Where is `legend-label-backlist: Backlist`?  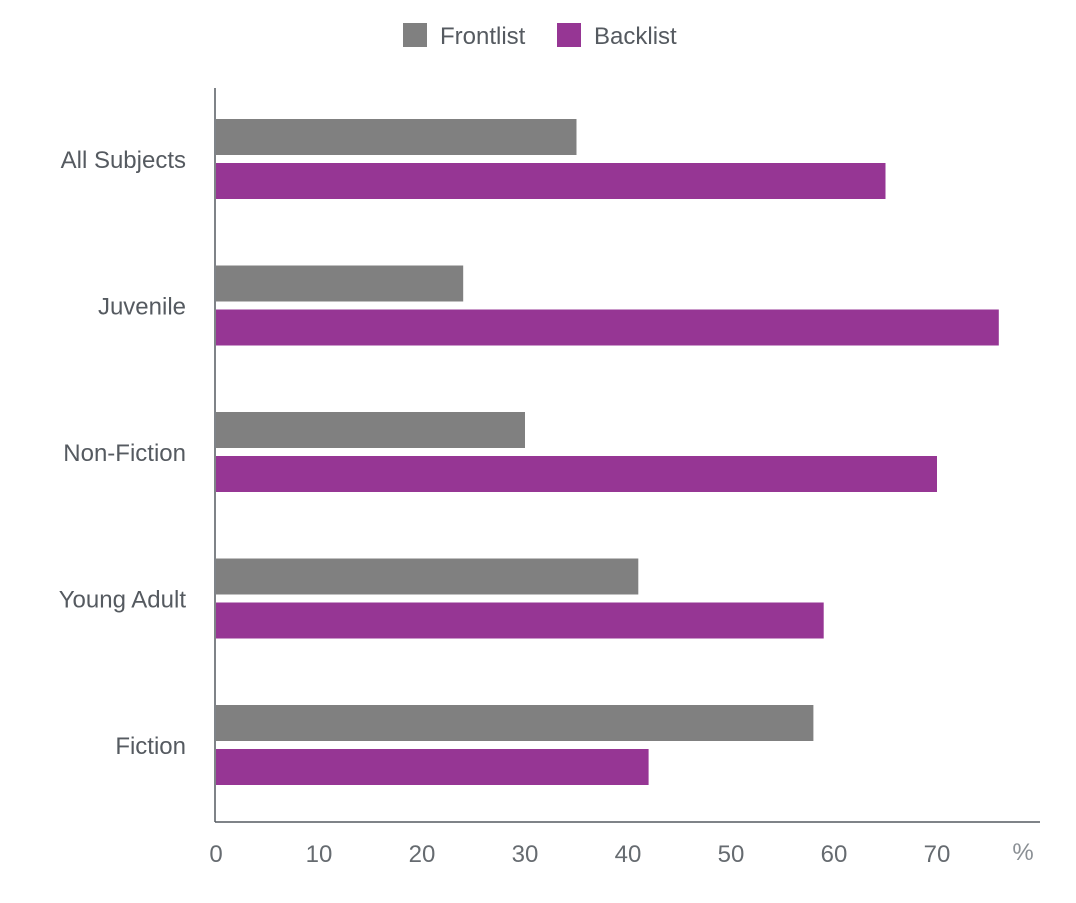 legend-label-backlist: Backlist is located at coordinates (635, 36).